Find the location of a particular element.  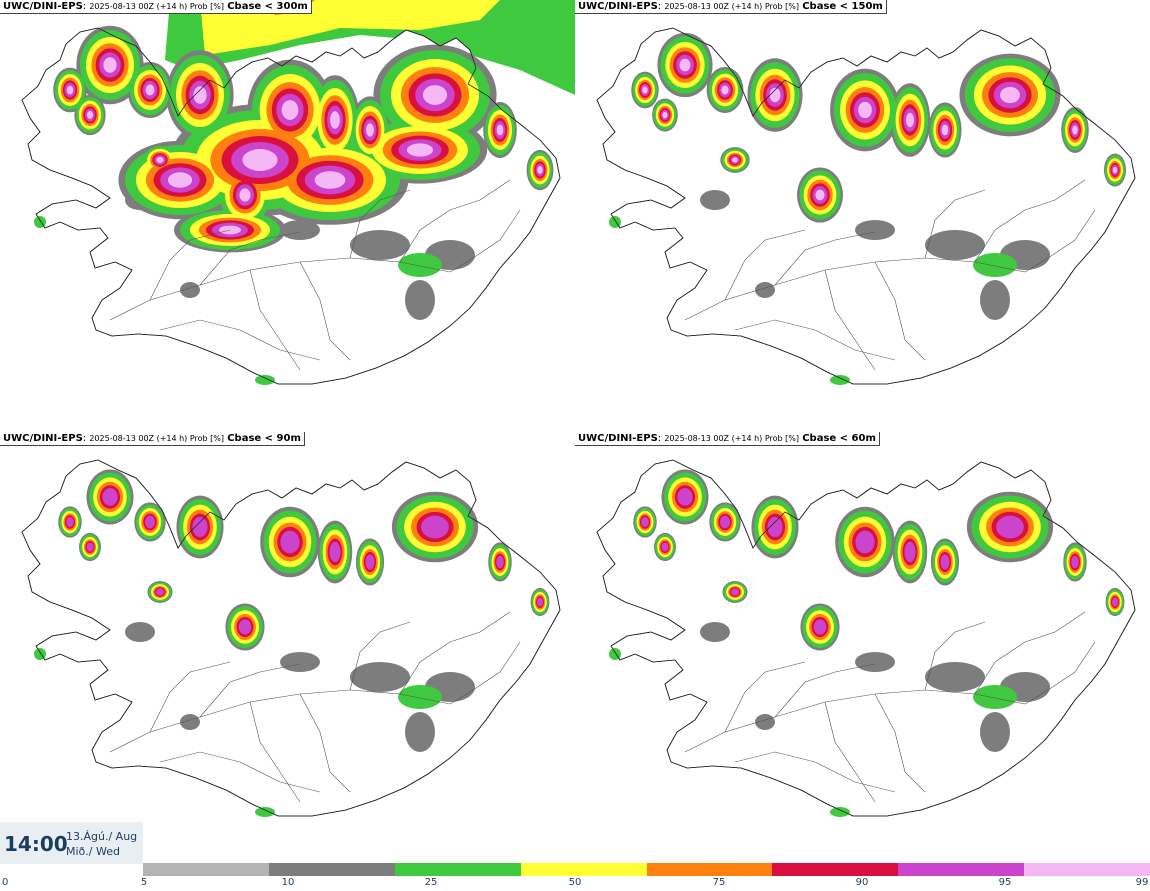

legend-tick-label: 0 is located at coordinates (5, 882).